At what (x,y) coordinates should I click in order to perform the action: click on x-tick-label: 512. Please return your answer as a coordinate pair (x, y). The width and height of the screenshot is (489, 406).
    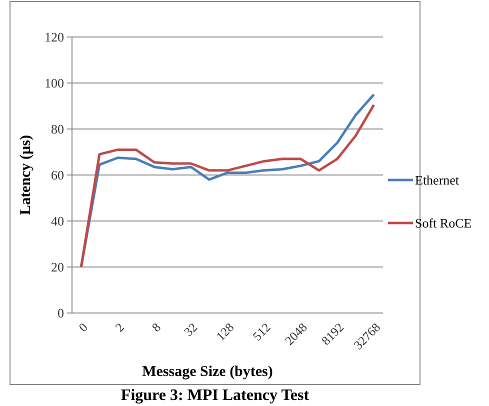
    Looking at the image, I should click on (262, 332).